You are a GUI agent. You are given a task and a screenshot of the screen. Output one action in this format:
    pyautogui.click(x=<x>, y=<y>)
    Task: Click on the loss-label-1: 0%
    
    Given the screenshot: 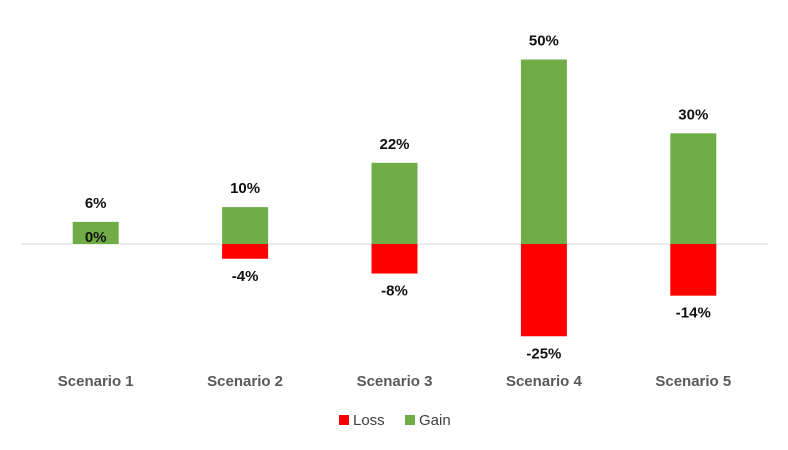 What is the action you would take?
    pyautogui.click(x=96, y=237)
    